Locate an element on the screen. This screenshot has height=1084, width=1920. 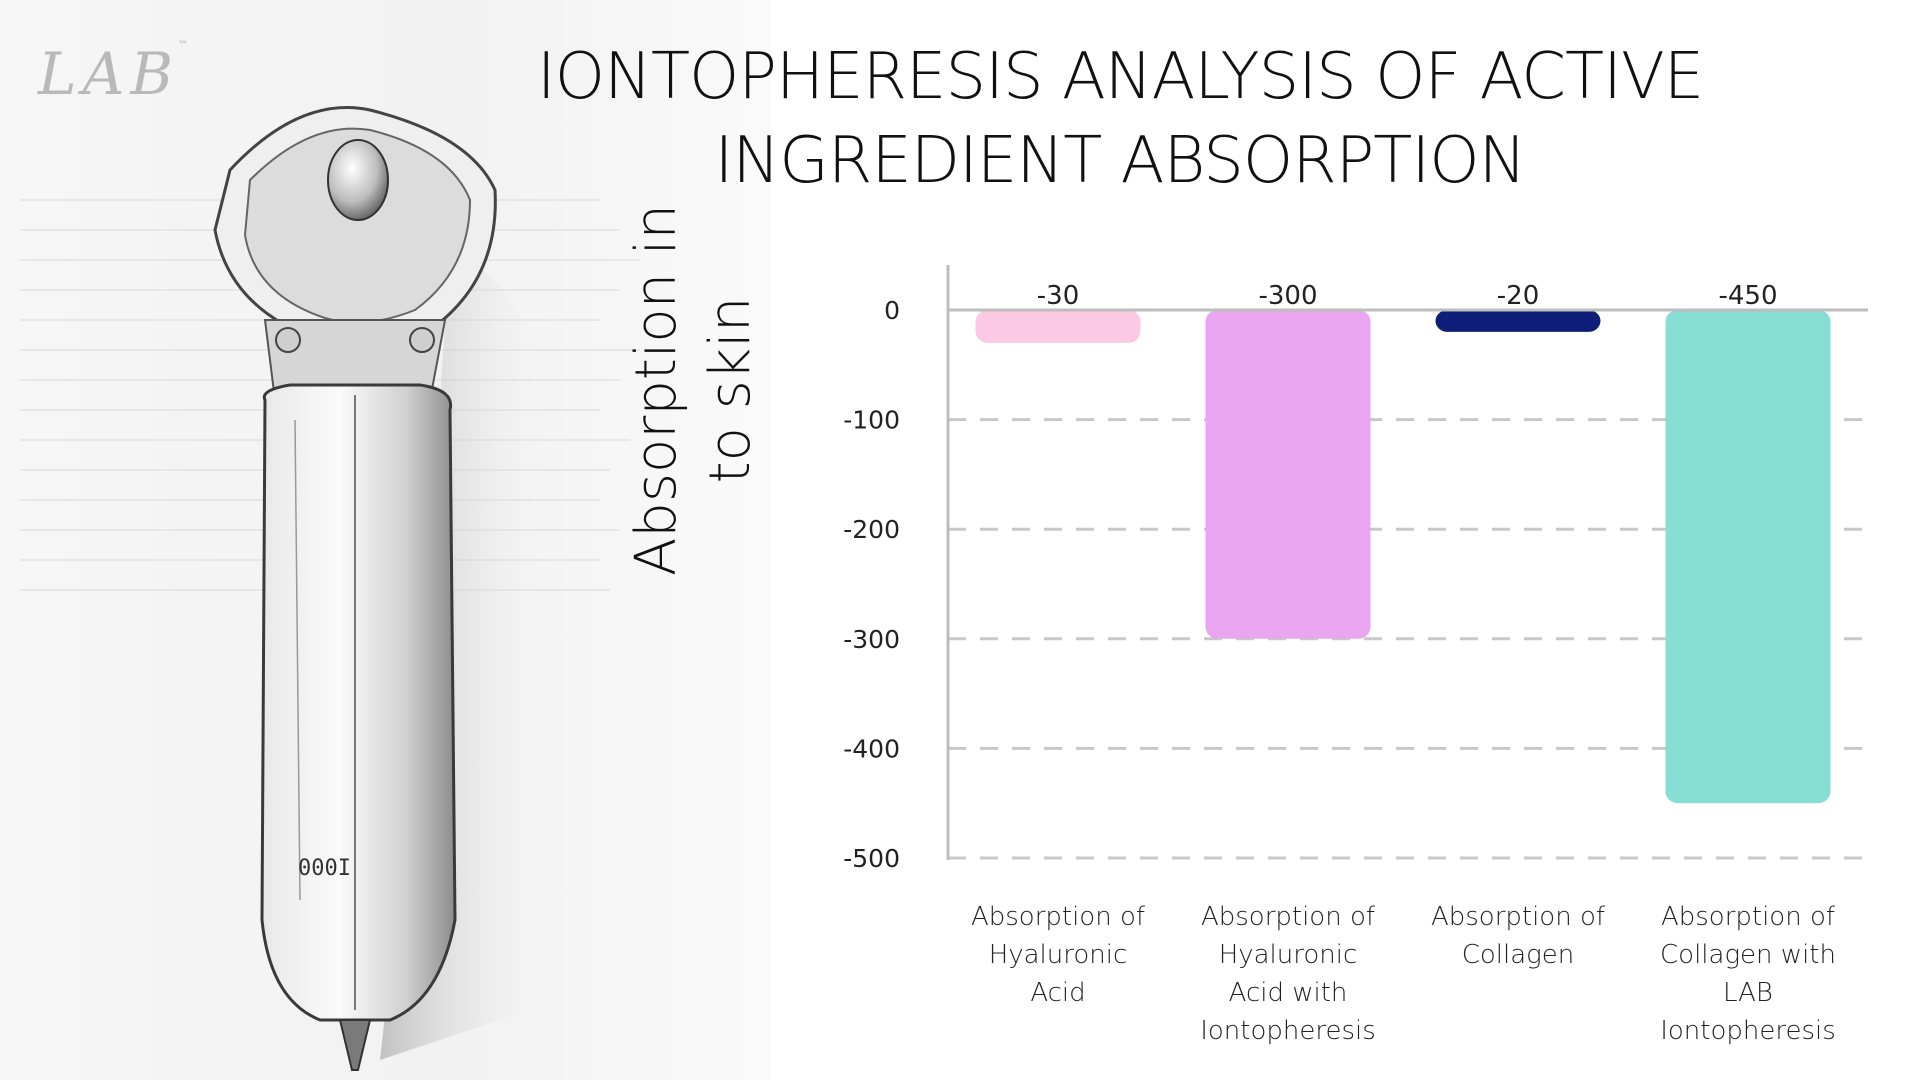
device-mark: 000I is located at coordinates (324, 868).